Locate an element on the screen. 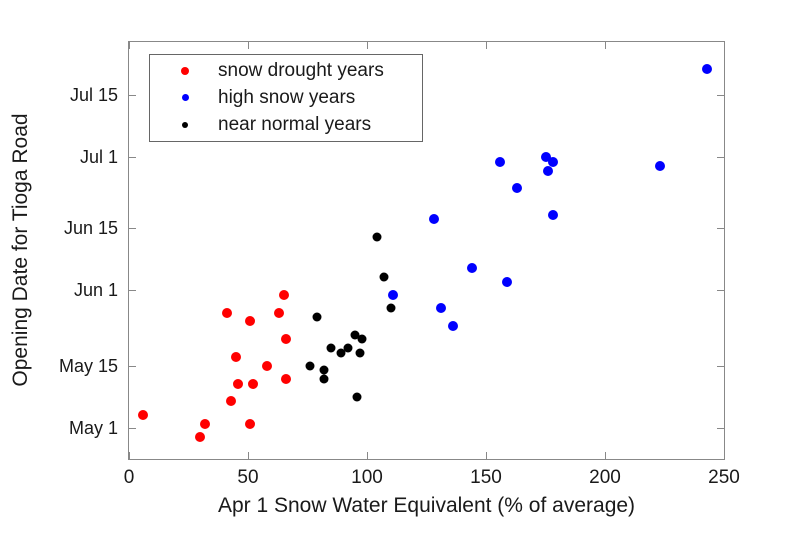 The width and height of the screenshot is (800, 533). legend-item-label: high snow years is located at coordinates (287, 97).